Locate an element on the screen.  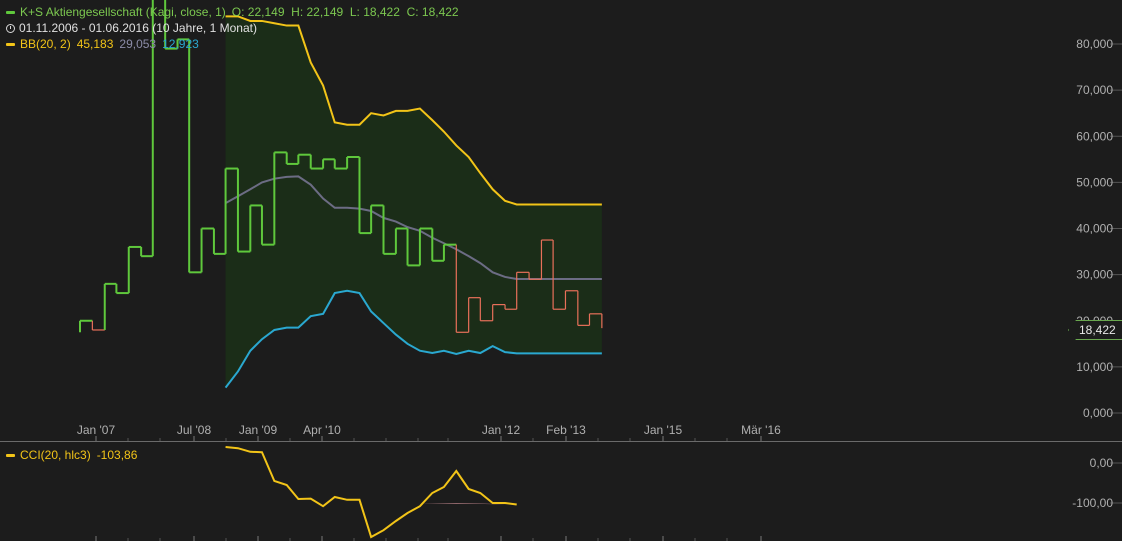
y-tick-label: 70,000 is located at coordinates (1094, 90).